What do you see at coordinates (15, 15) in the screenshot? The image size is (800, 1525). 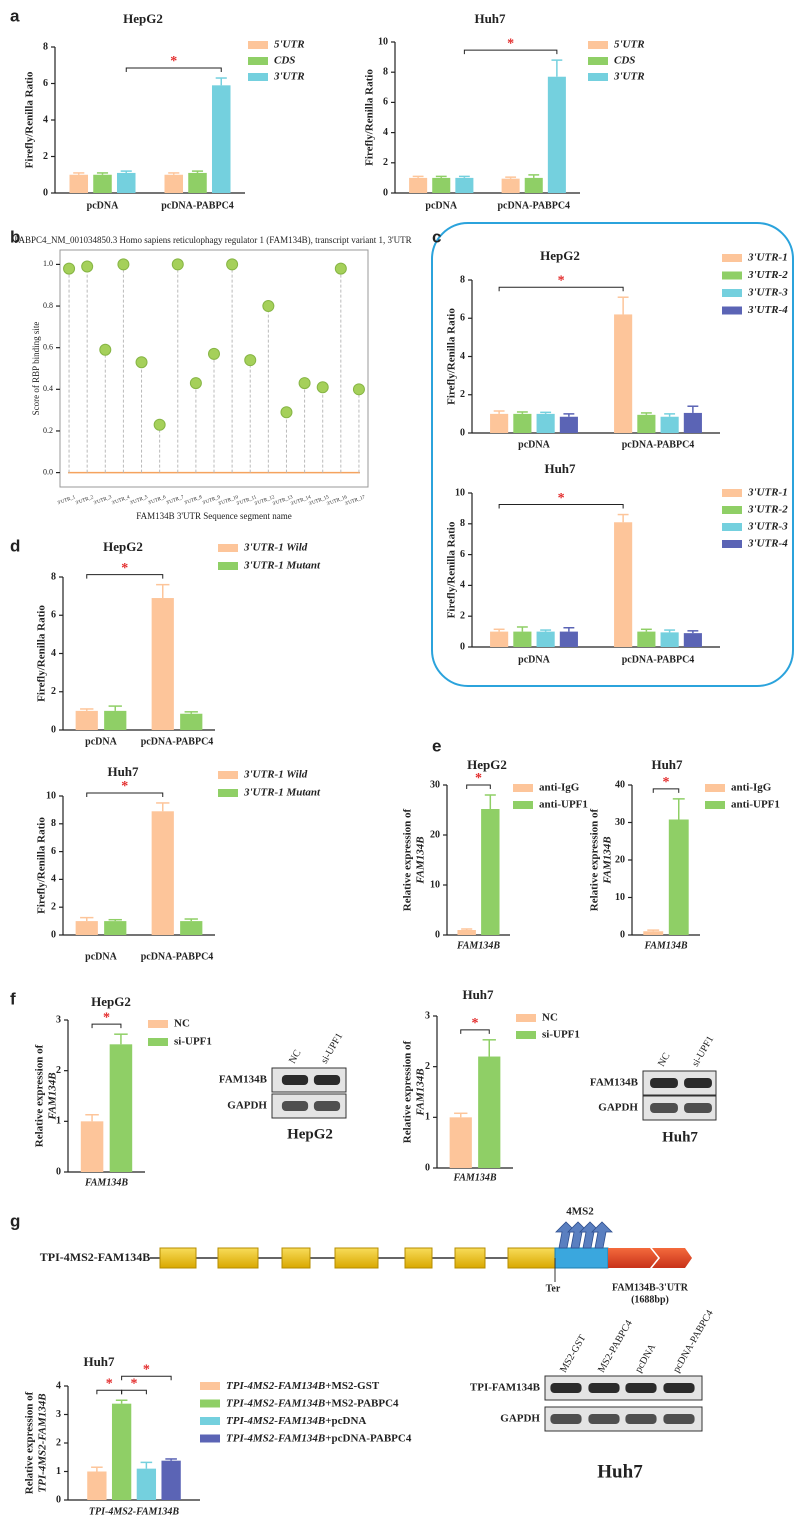 I see `panel-letter: a` at bounding box center [15, 15].